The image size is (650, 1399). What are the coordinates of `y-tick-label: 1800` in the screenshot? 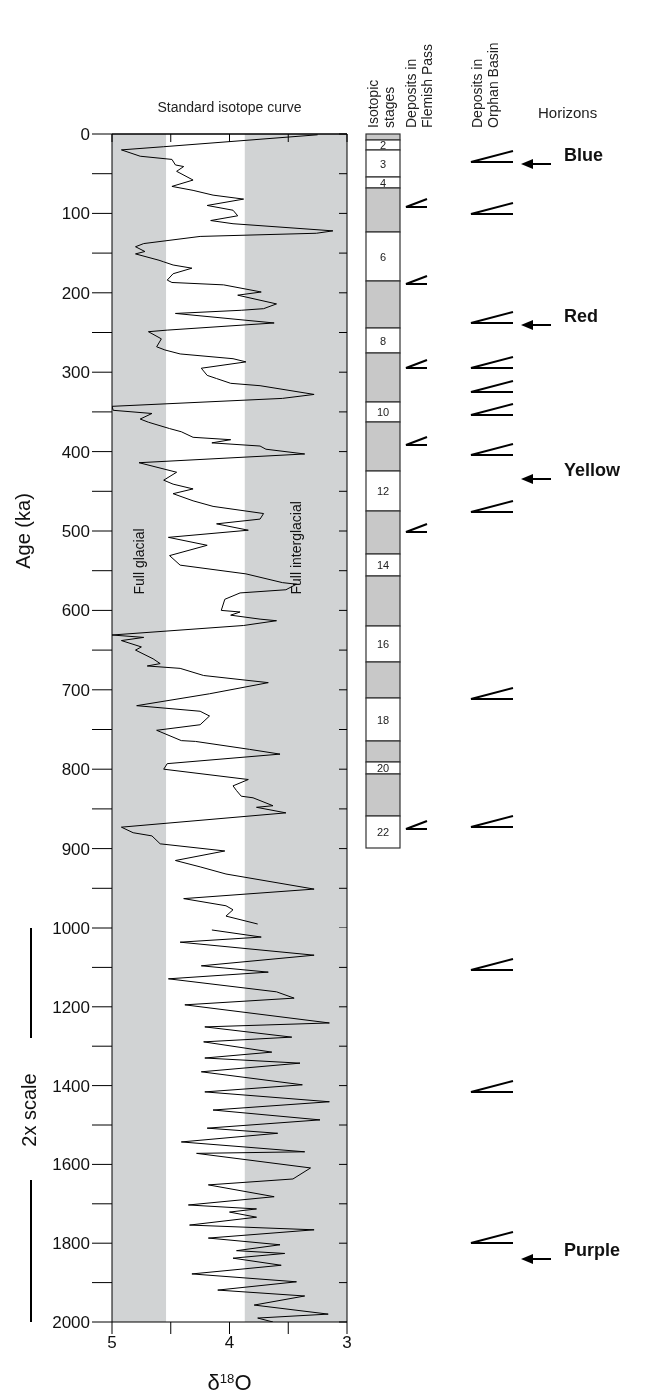 It's located at (71, 1244).